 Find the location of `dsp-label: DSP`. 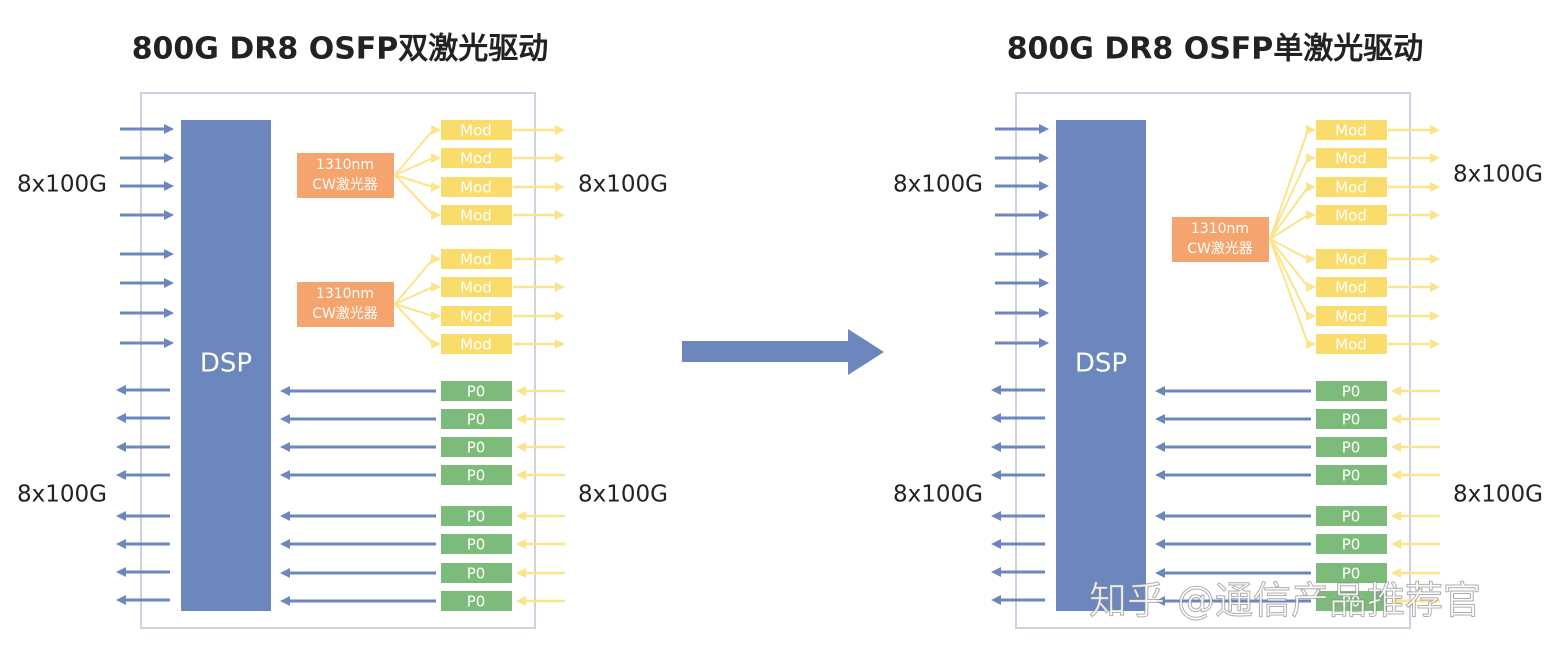

dsp-label: DSP is located at coordinates (1101, 364).